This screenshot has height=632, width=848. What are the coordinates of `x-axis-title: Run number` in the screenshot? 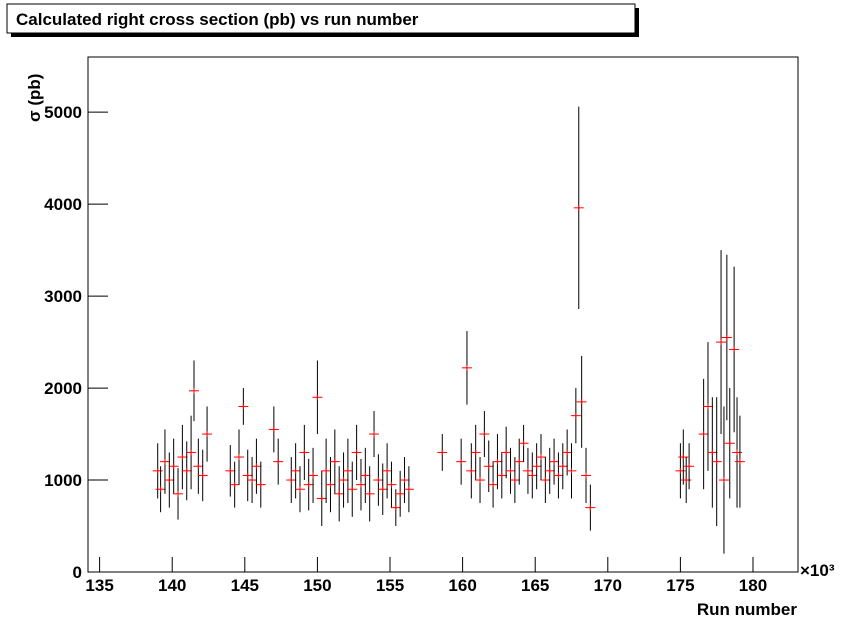 It's located at (747, 609).